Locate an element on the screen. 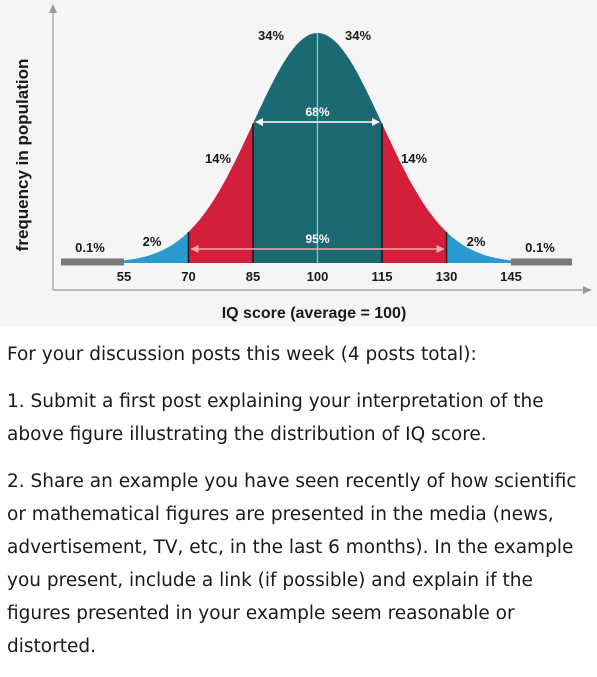  percent-label-5: 14% is located at coordinates (414, 158).